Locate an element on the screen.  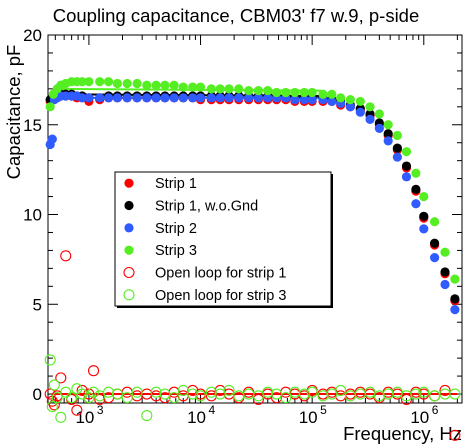
x-tick-label-exponent: 3 is located at coordinates (100, 410).